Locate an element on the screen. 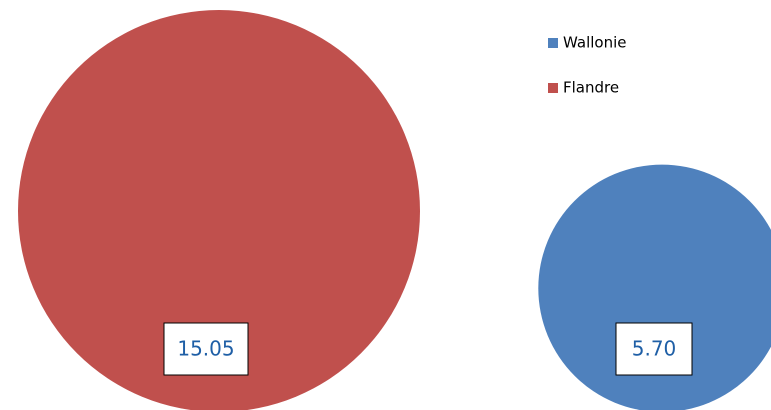  value-label: 5.70 is located at coordinates (654, 349).